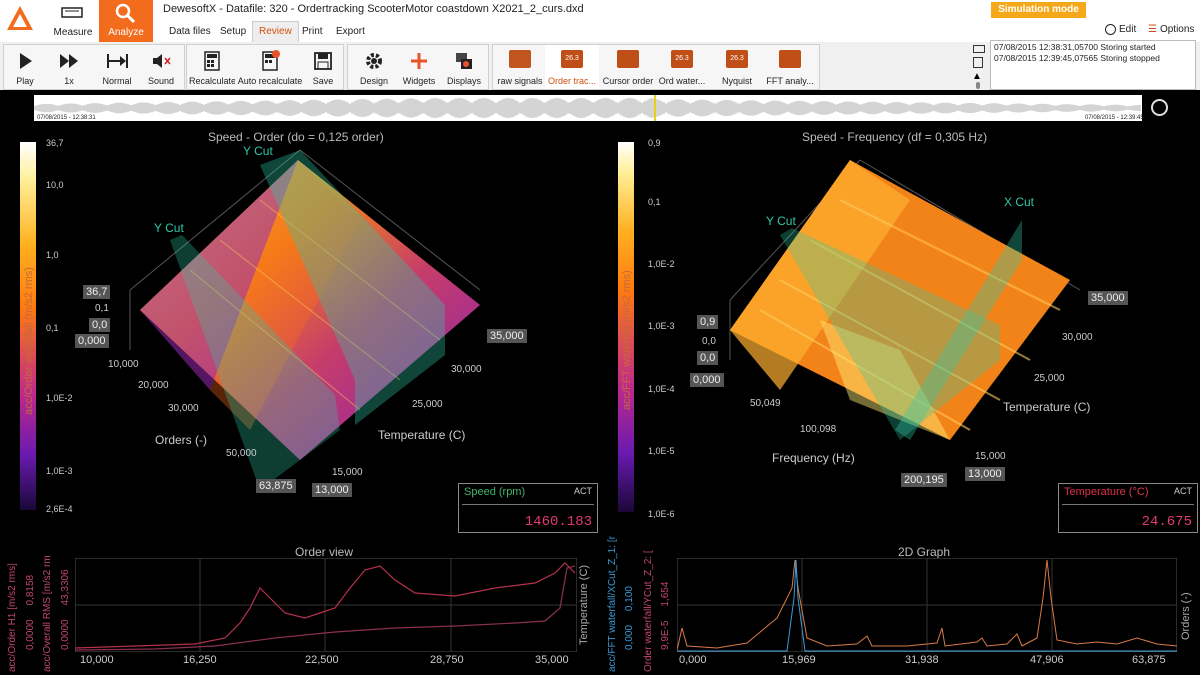 The height and width of the screenshot is (675, 1200). I want to click on colorbar-tick: 2,6E-4, so click(59, 509).